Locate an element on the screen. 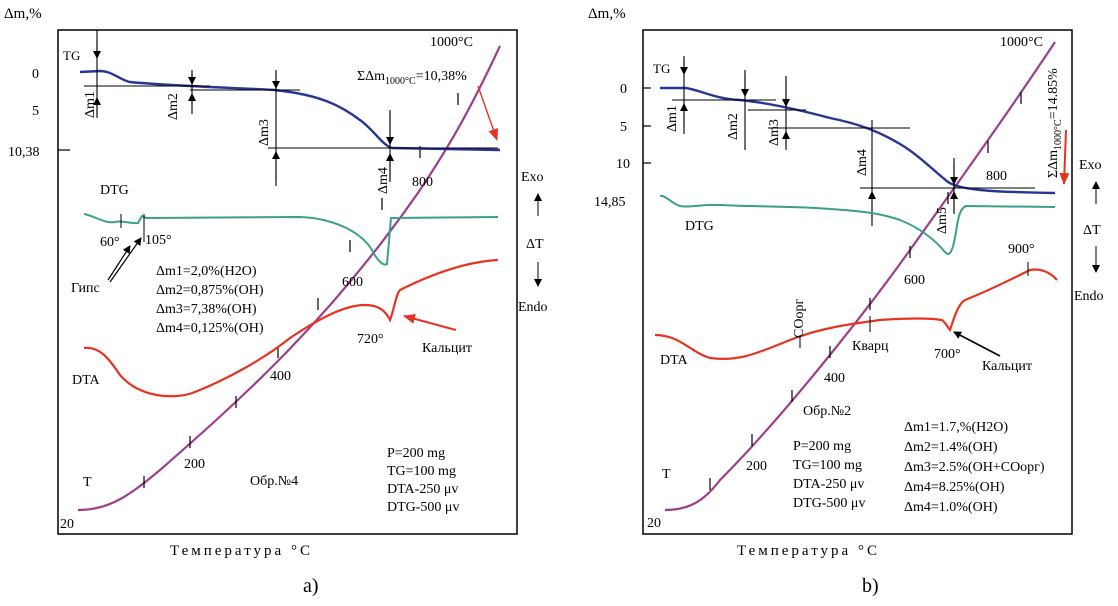 The width and height of the screenshot is (1118, 606). panel-a-tg-tick-0: 0 is located at coordinates (35, 74).